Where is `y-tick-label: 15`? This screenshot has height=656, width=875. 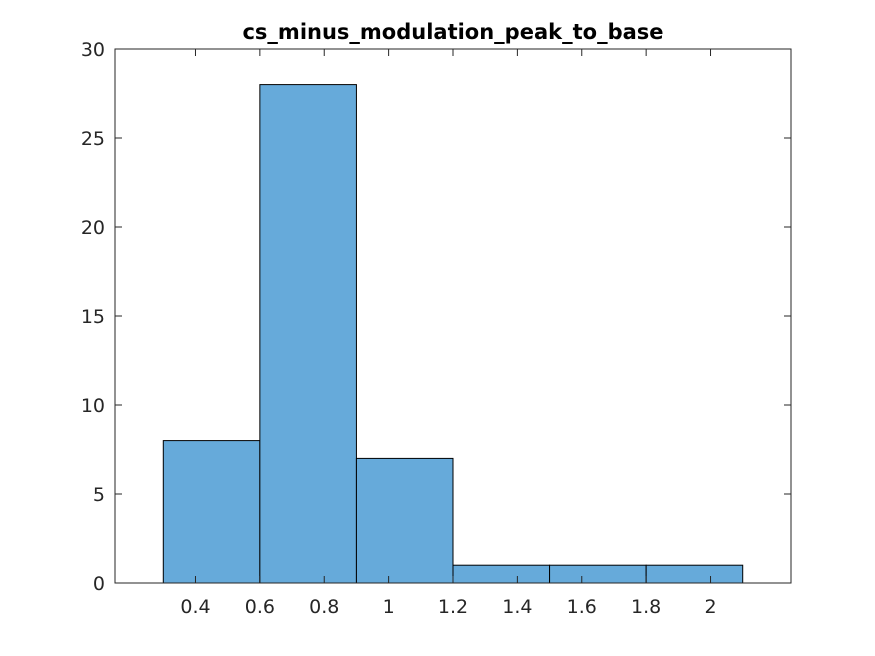
y-tick-label: 15 is located at coordinates (93, 317).